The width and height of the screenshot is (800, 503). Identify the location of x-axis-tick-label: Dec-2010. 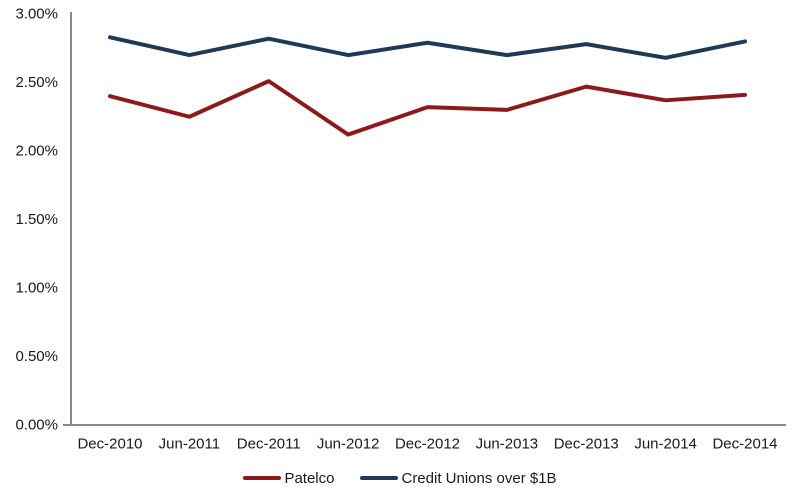
(109, 444).